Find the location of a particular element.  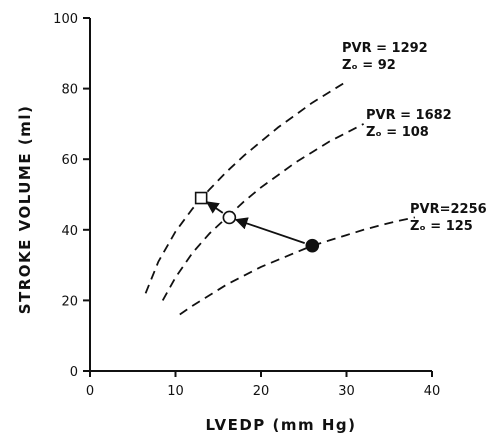

y-tick-label: 20 is located at coordinates (69, 301).